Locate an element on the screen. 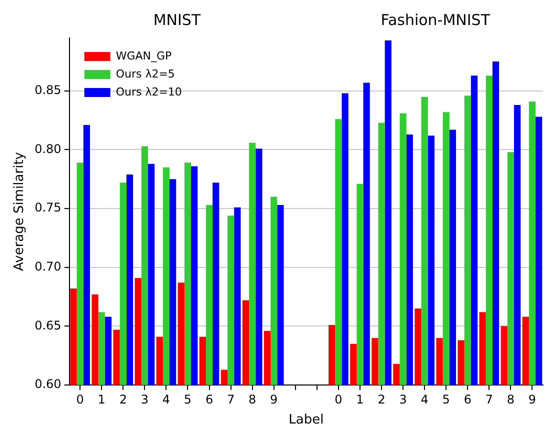 This screenshot has width=559, height=440. legend-label: Ours λ2=5 is located at coordinates (145, 73).